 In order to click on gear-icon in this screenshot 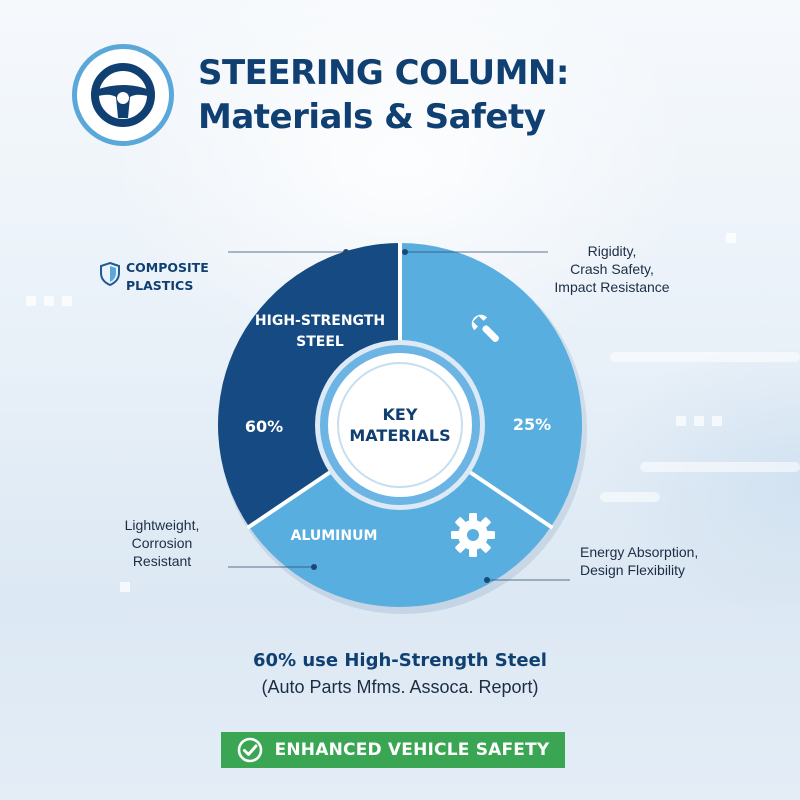, I will do `click(473, 535)`.